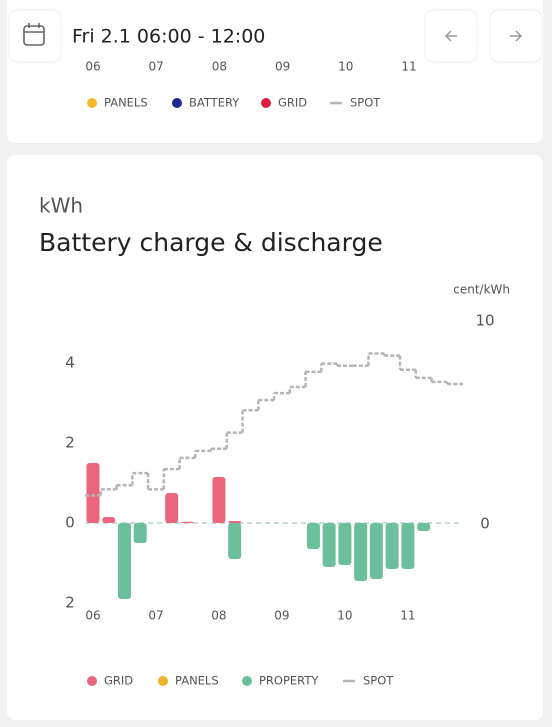 Image resolution: width=552 pixels, height=727 pixels. Describe the element at coordinates (484, 321) in the screenshot. I see `y2-tick-label: 10` at that location.